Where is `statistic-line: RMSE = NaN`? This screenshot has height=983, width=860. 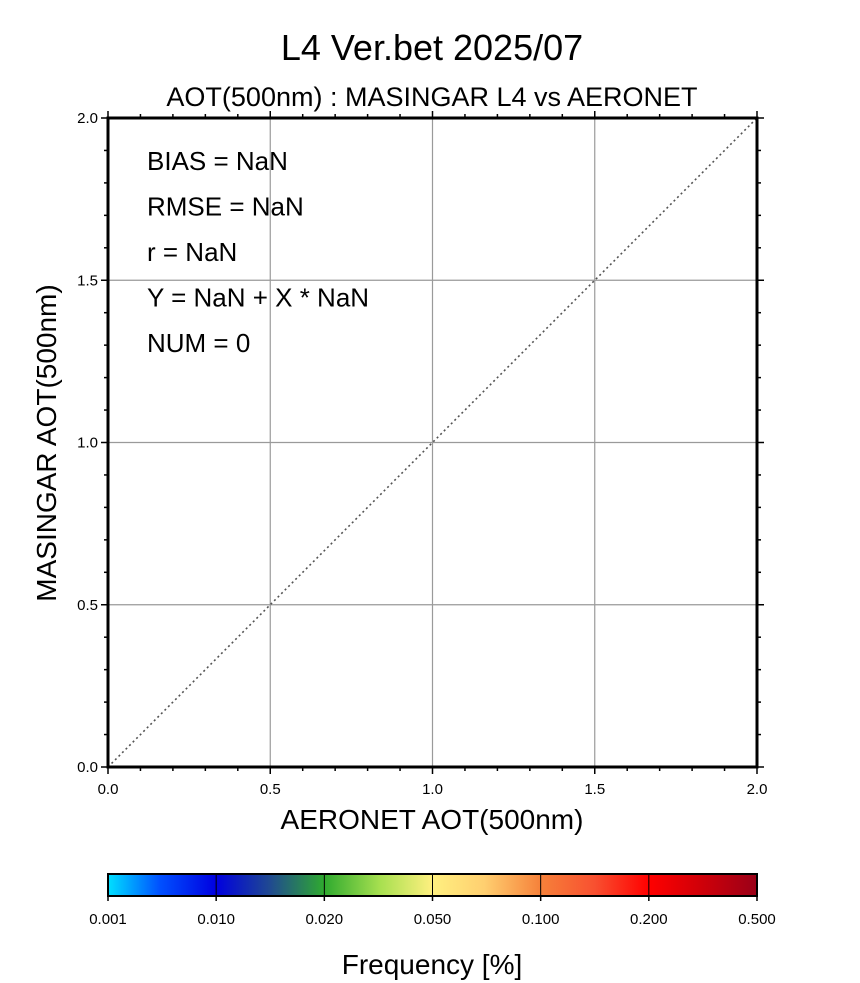
statistic-line: RMSE = NaN is located at coordinates (225, 207).